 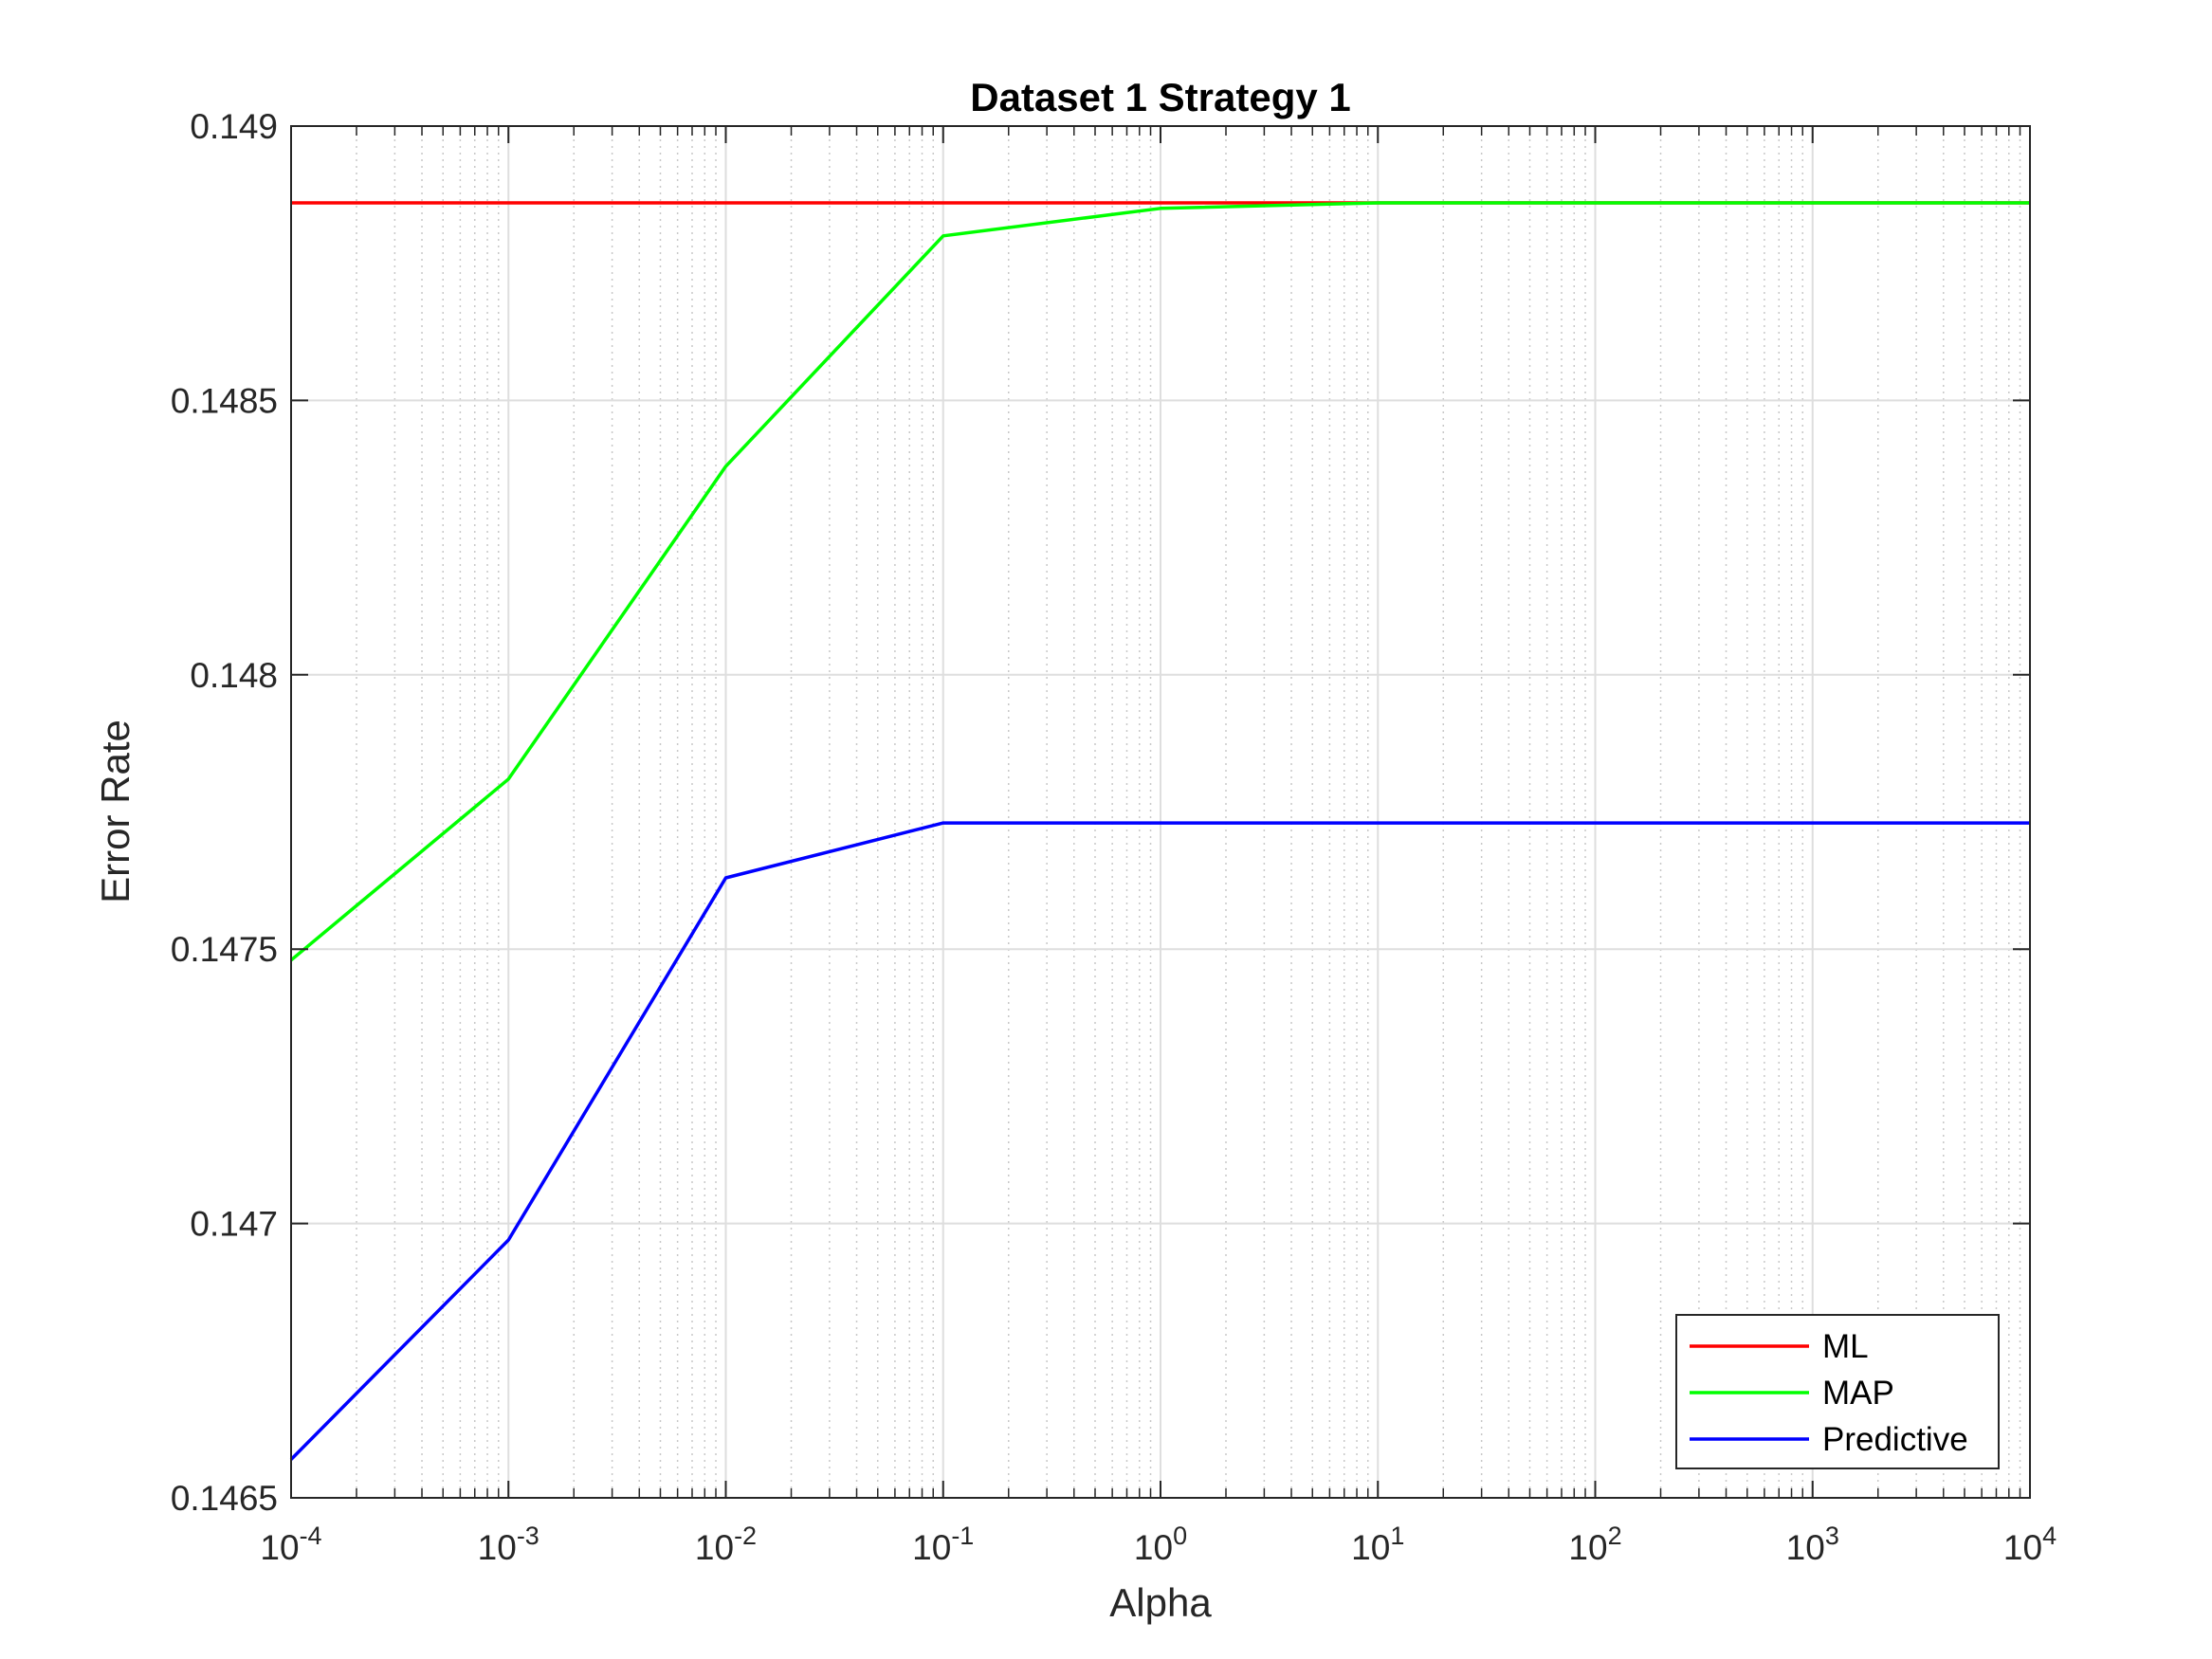 What do you see at coordinates (1845, 1346) in the screenshot?
I see `legend-label-ml: ML` at bounding box center [1845, 1346].